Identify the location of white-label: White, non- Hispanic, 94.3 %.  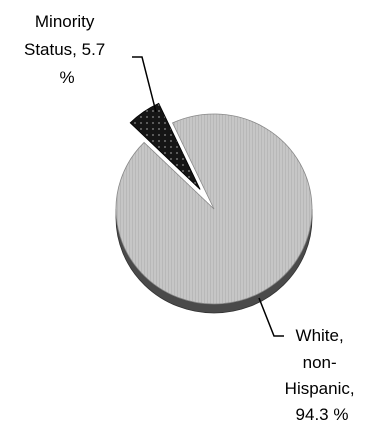
(322, 374).